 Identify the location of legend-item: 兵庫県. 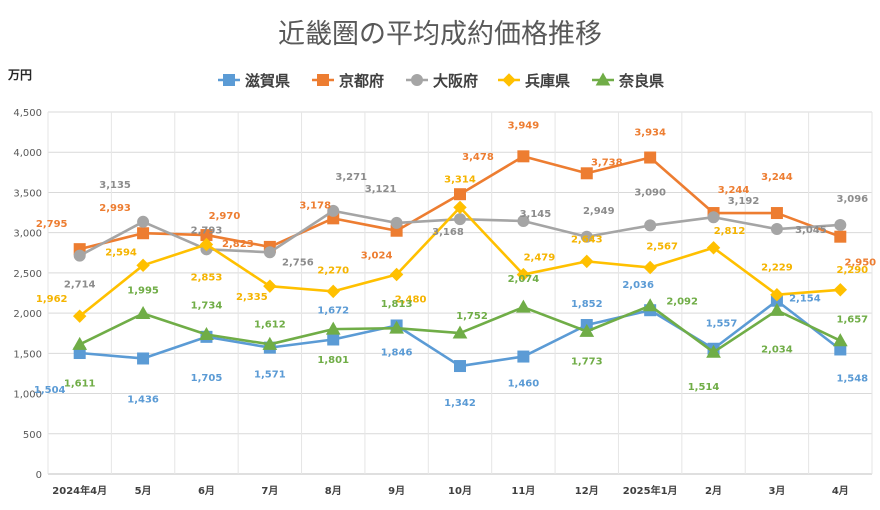
(534, 81).